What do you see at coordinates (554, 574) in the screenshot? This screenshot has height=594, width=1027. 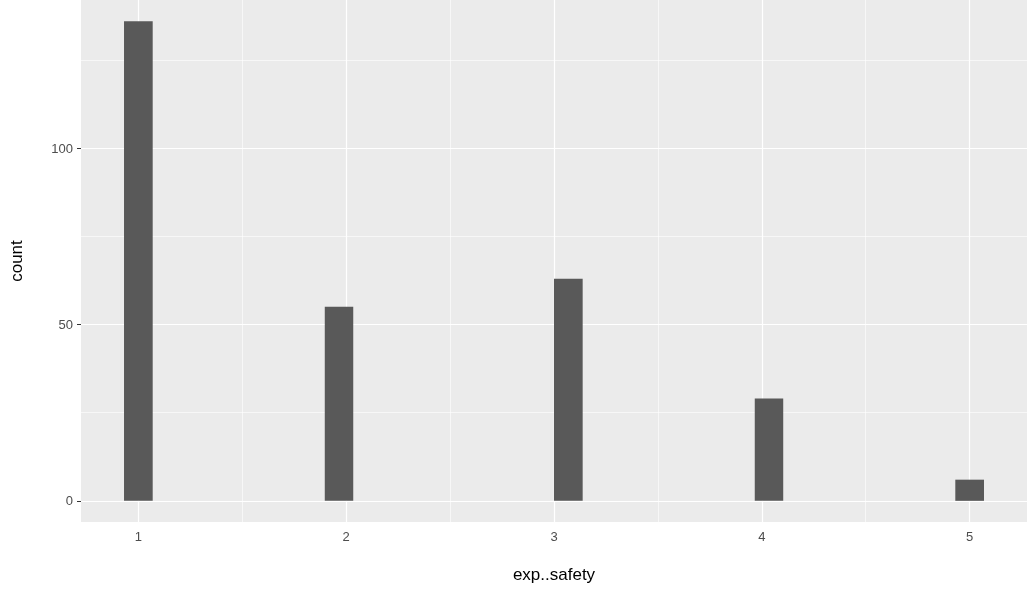 I see `x-axis-title: exp..safety` at bounding box center [554, 574].